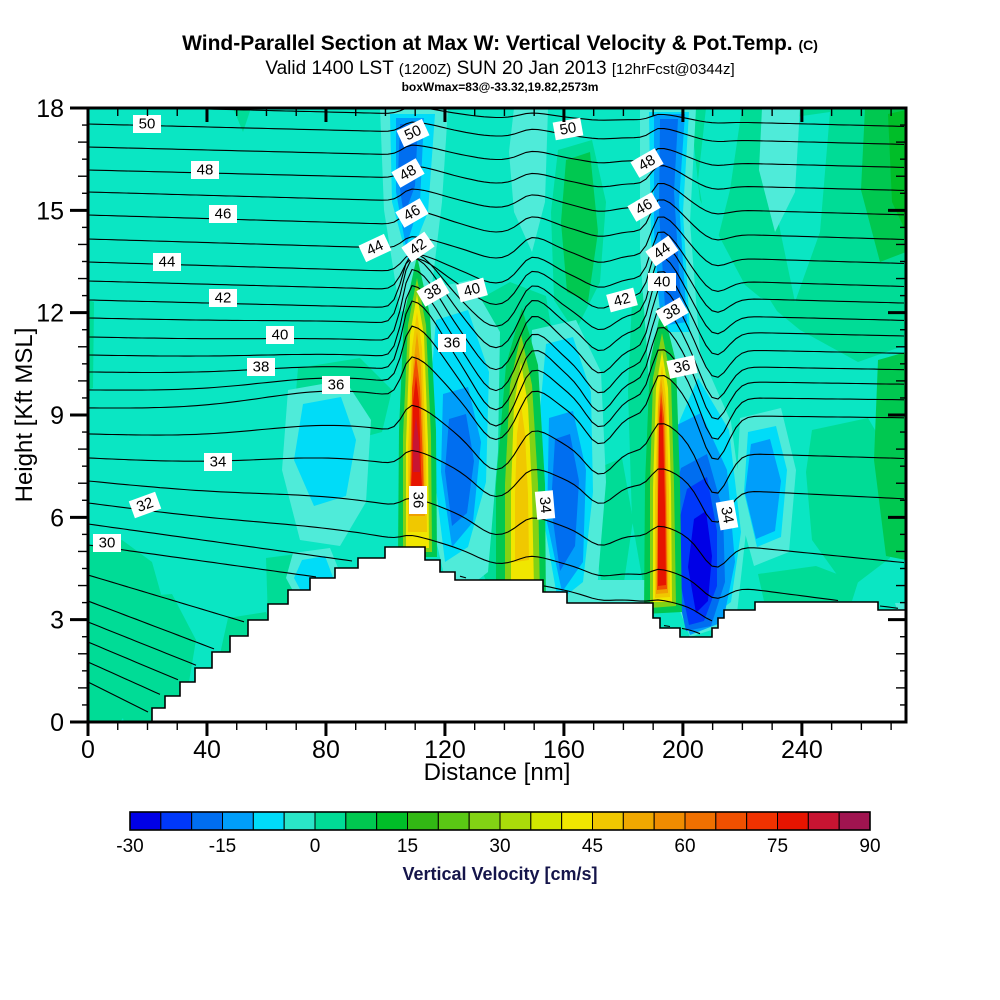 Image resolution: width=1000 pixels, height=1000 pixels. I want to click on x-tick-label: 120, so click(445, 750).